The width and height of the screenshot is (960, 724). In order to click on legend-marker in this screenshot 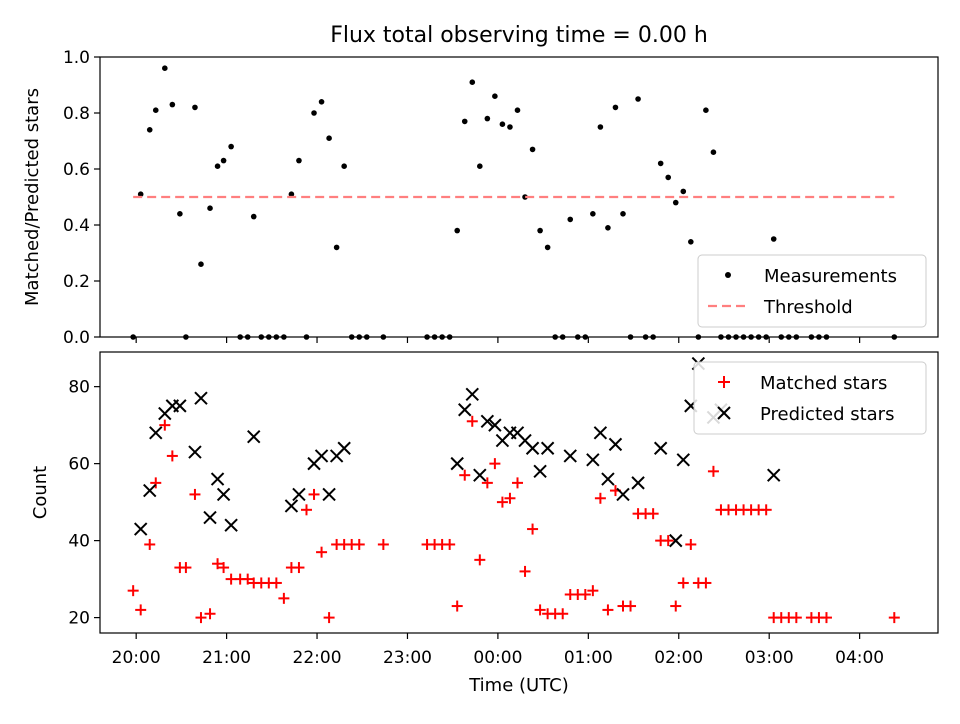, I will do `click(728, 275)`.